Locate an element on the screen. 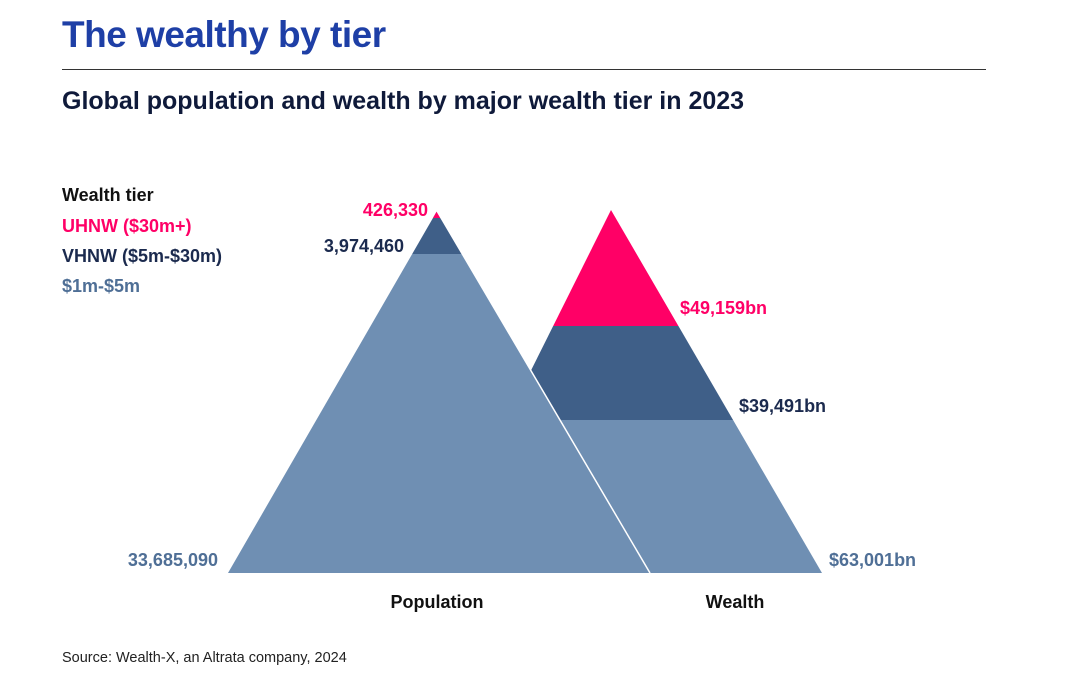 The width and height of the screenshot is (1080, 683). population-vhnw-segment is located at coordinates (437, 232).